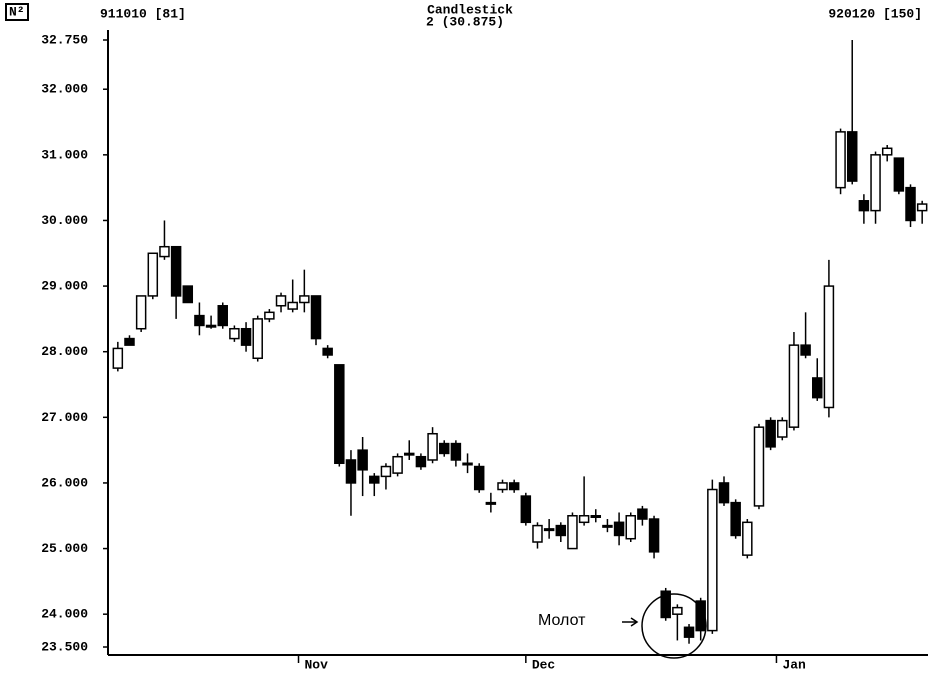  What do you see at coordinates (317, 664) in the screenshot?
I see `x-tick-label: Nov` at bounding box center [317, 664].